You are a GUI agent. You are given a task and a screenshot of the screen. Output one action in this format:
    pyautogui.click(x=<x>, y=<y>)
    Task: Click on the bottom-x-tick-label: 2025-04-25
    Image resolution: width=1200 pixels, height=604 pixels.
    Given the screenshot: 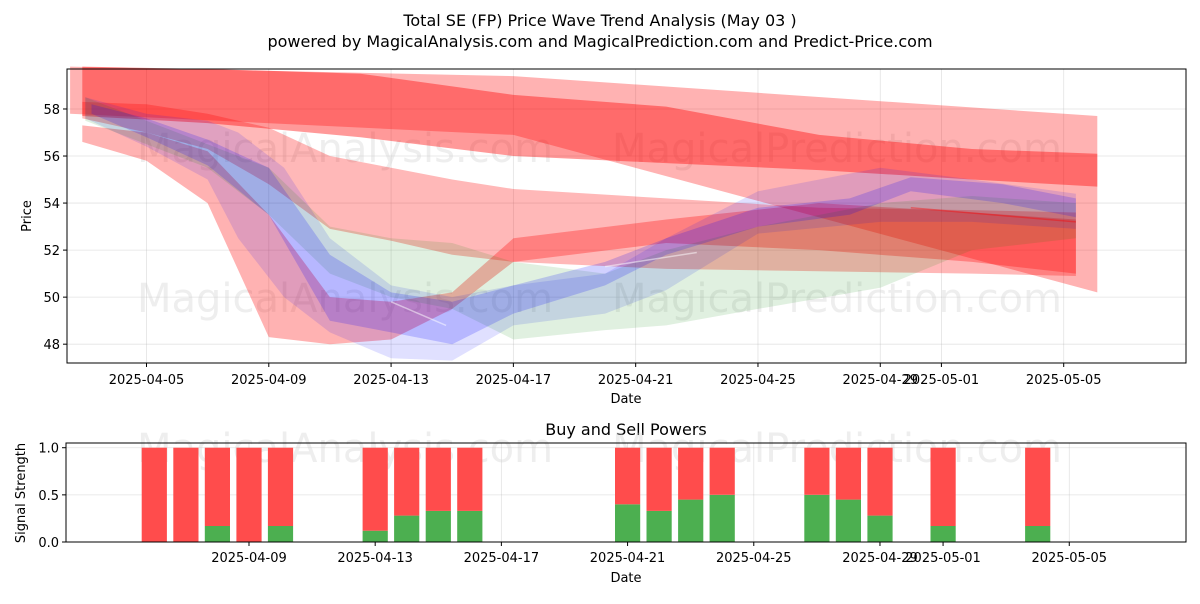 What is the action you would take?
    pyautogui.click(x=754, y=558)
    